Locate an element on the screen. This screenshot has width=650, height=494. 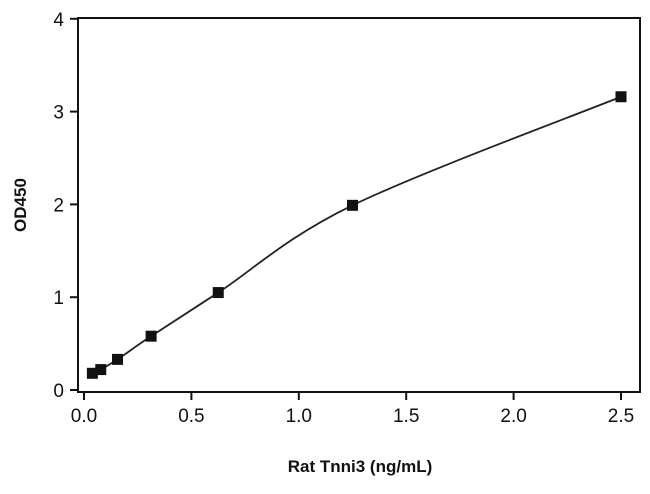
x-tick-label: 1.5 is located at coordinates (406, 416).